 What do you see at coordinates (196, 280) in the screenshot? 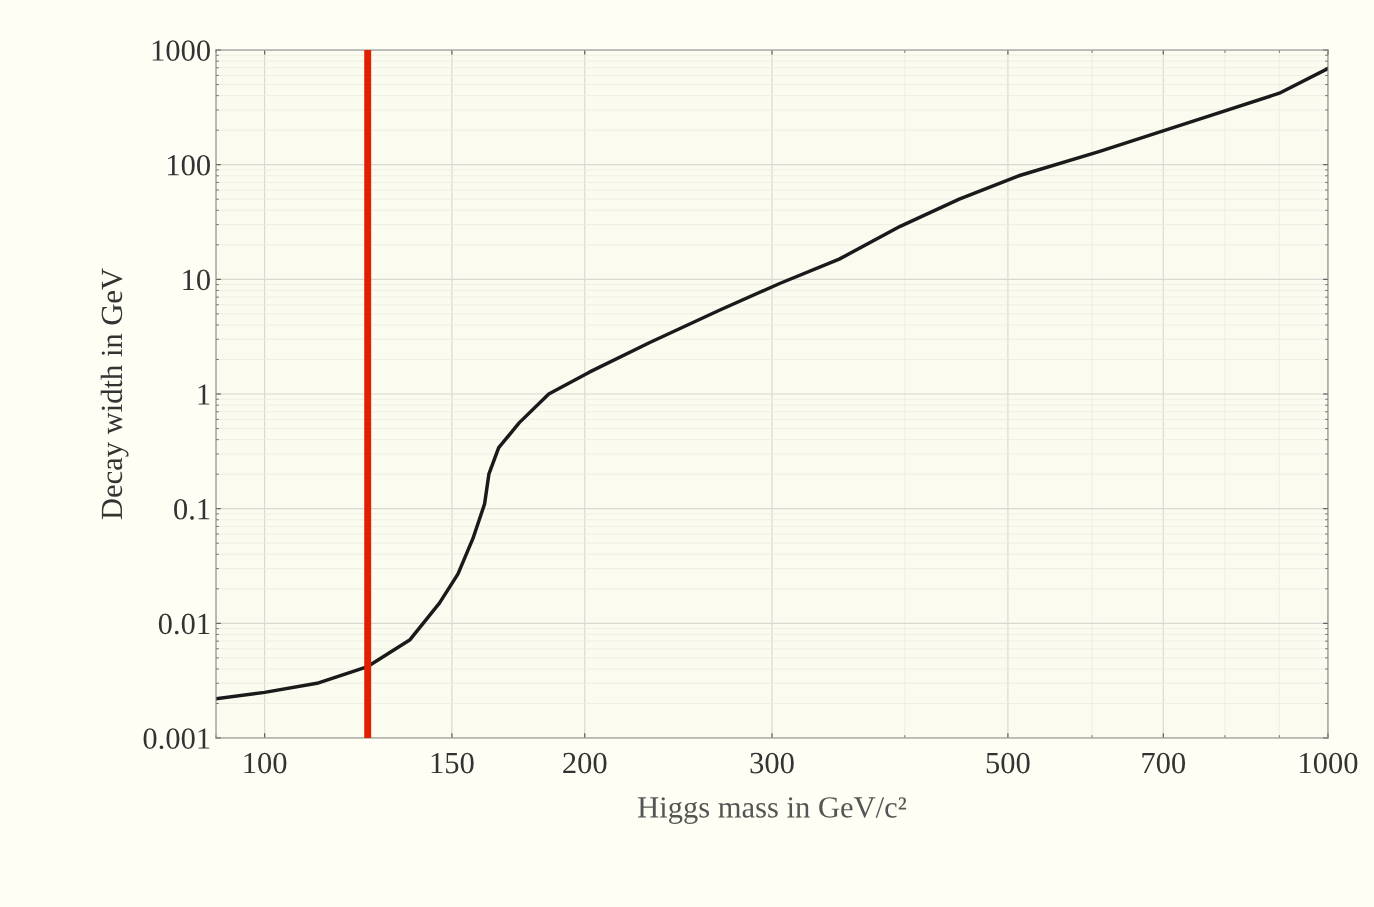
I see `y-tick-label: 10` at bounding box center [196, 280].